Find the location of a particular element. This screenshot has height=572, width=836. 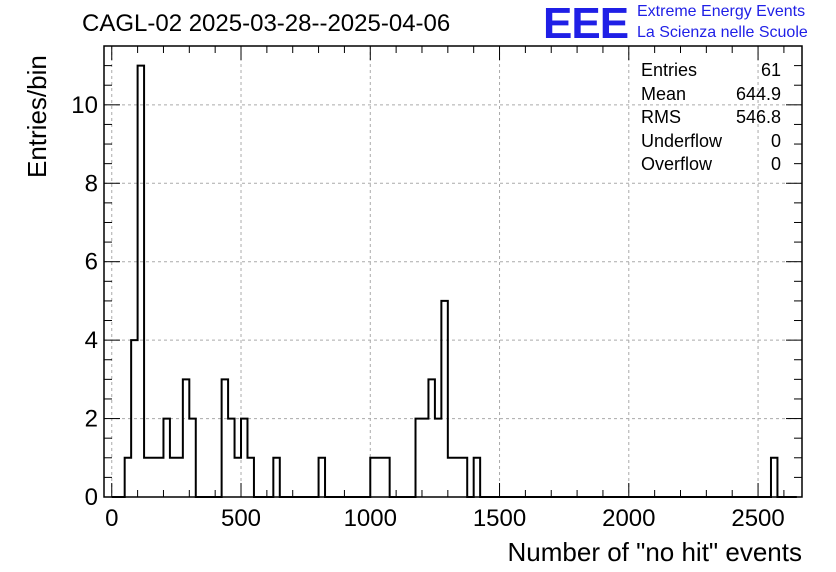

stats-key: Mean is located at coordinates (664, 93).